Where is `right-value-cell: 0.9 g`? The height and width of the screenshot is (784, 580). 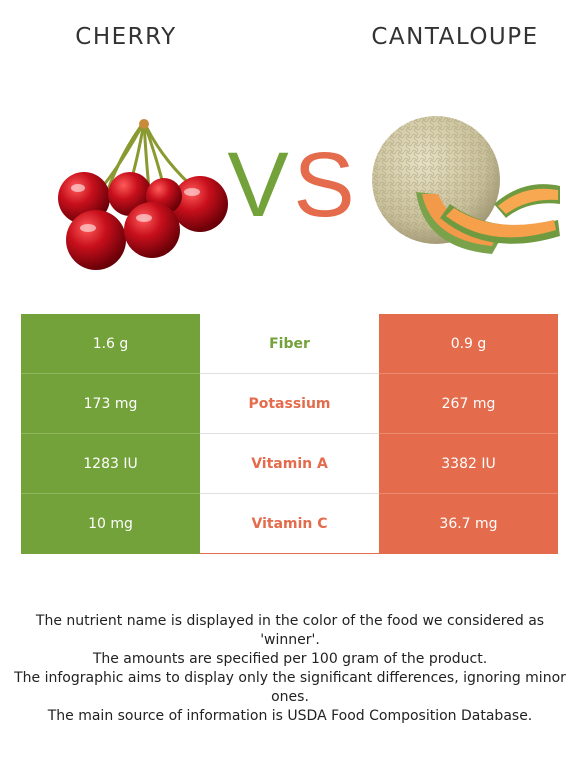
right-value-cell: 0.9 g is located at coordinates (468, 344).